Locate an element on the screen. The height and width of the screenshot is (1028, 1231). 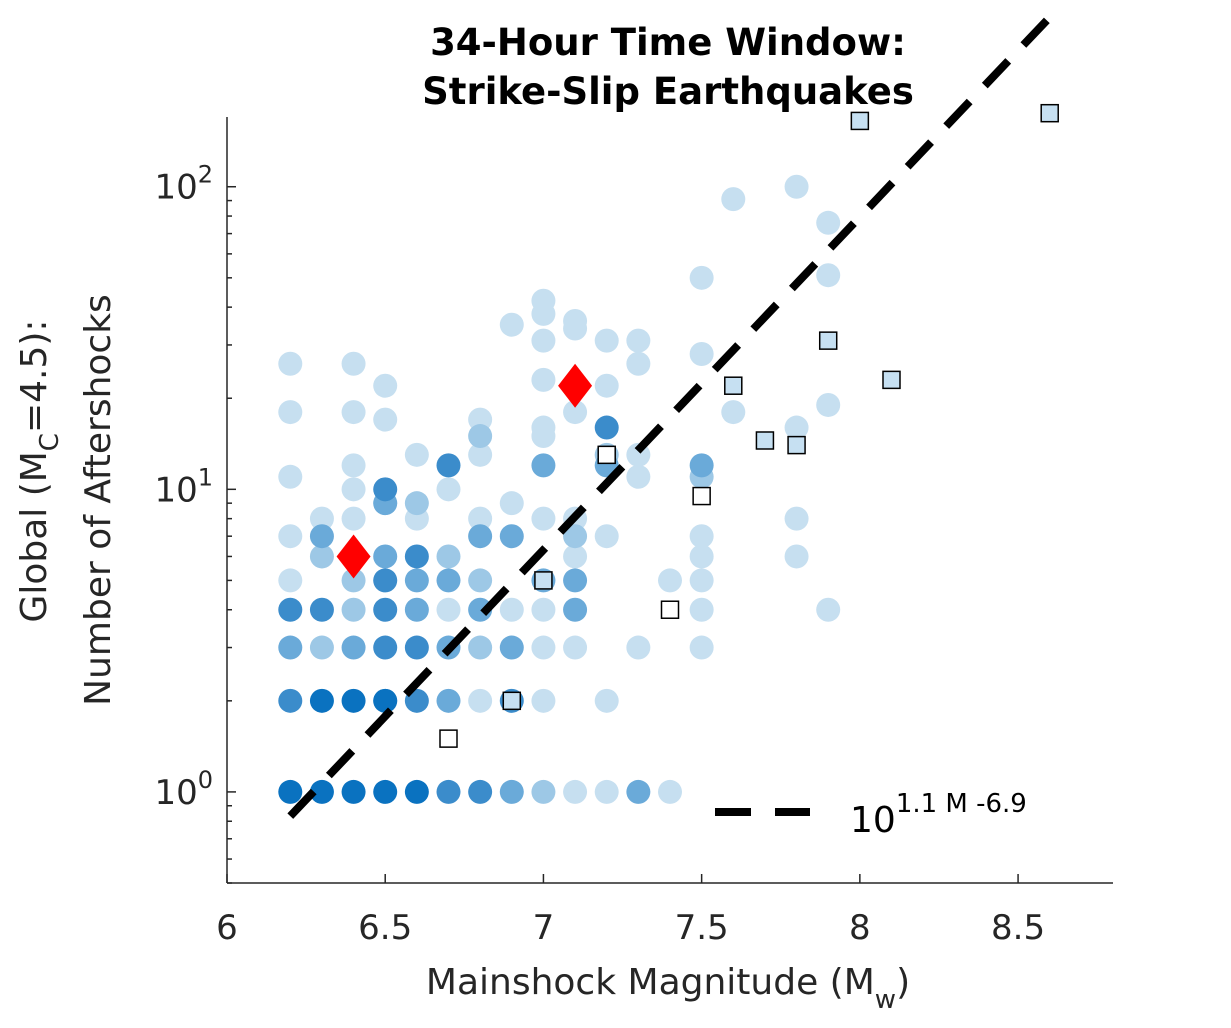
y-axis-label-line1: Global (MC=4.5): is located at coordinates (39, 470).